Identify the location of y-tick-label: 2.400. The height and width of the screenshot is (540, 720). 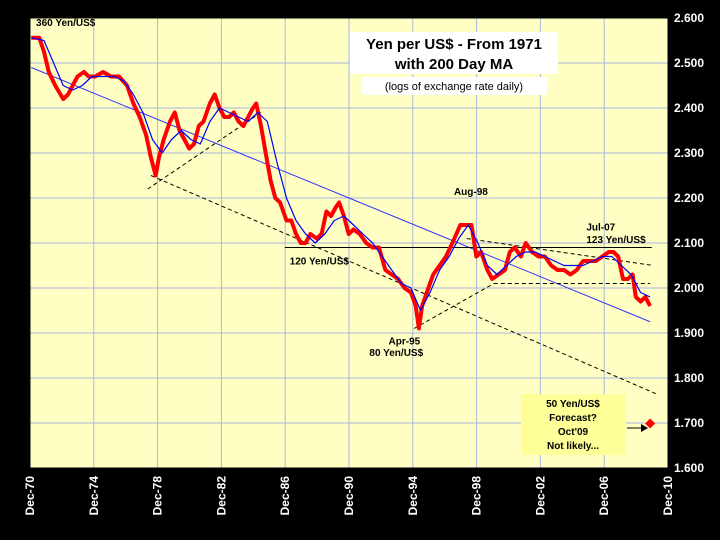
(689, 108).